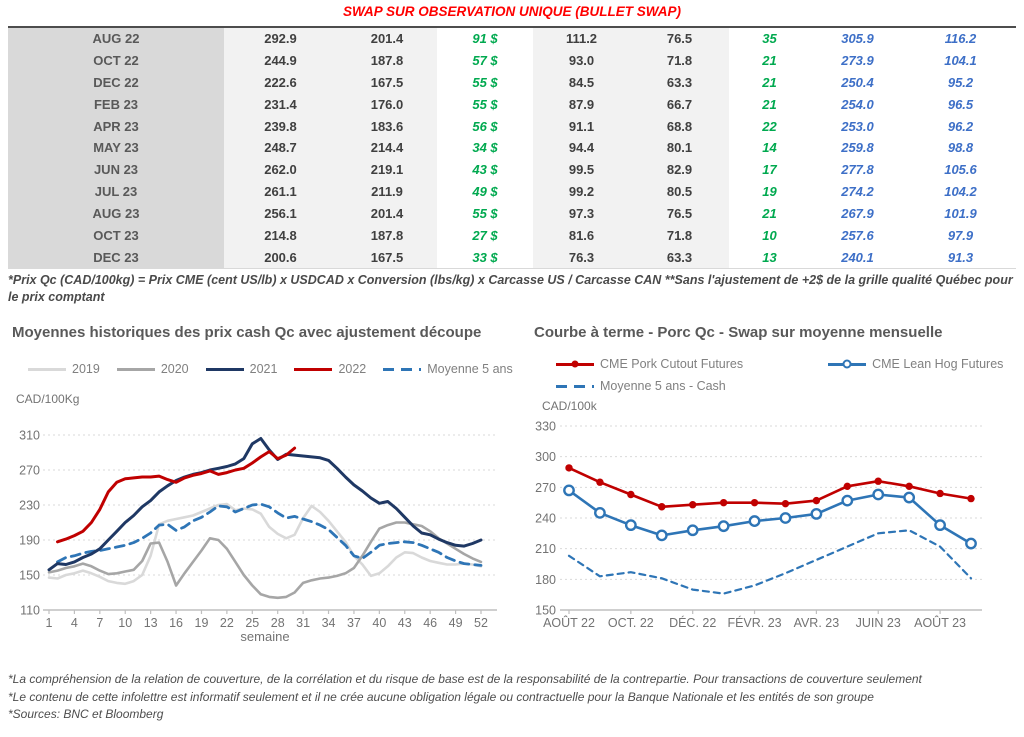  Describe the element at coordinates (960, 148) in the screenshot. I see `value-cell: 98.8` at that location.